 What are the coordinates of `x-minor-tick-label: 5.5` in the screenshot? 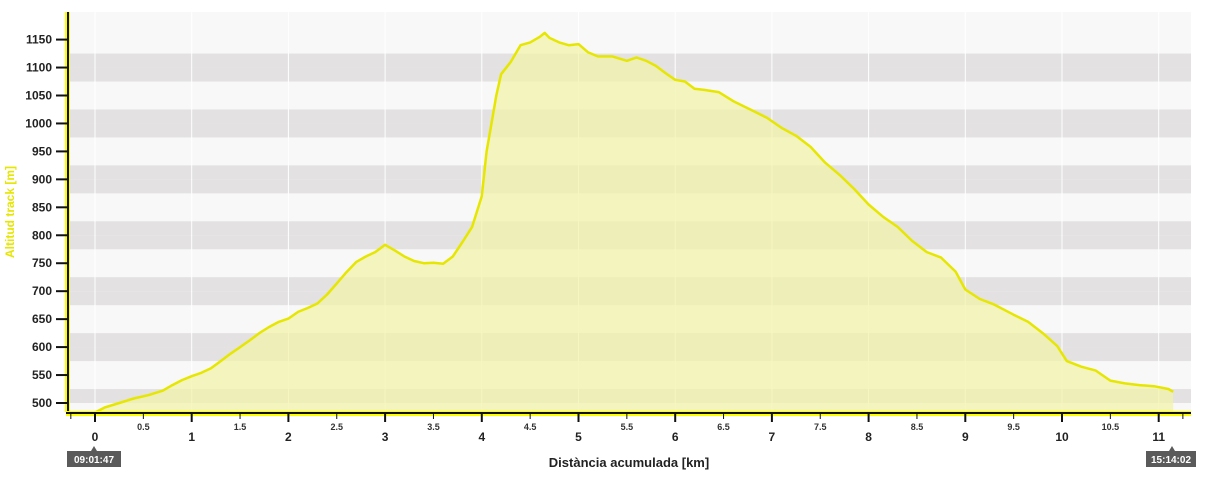 It's located at (627, 427).